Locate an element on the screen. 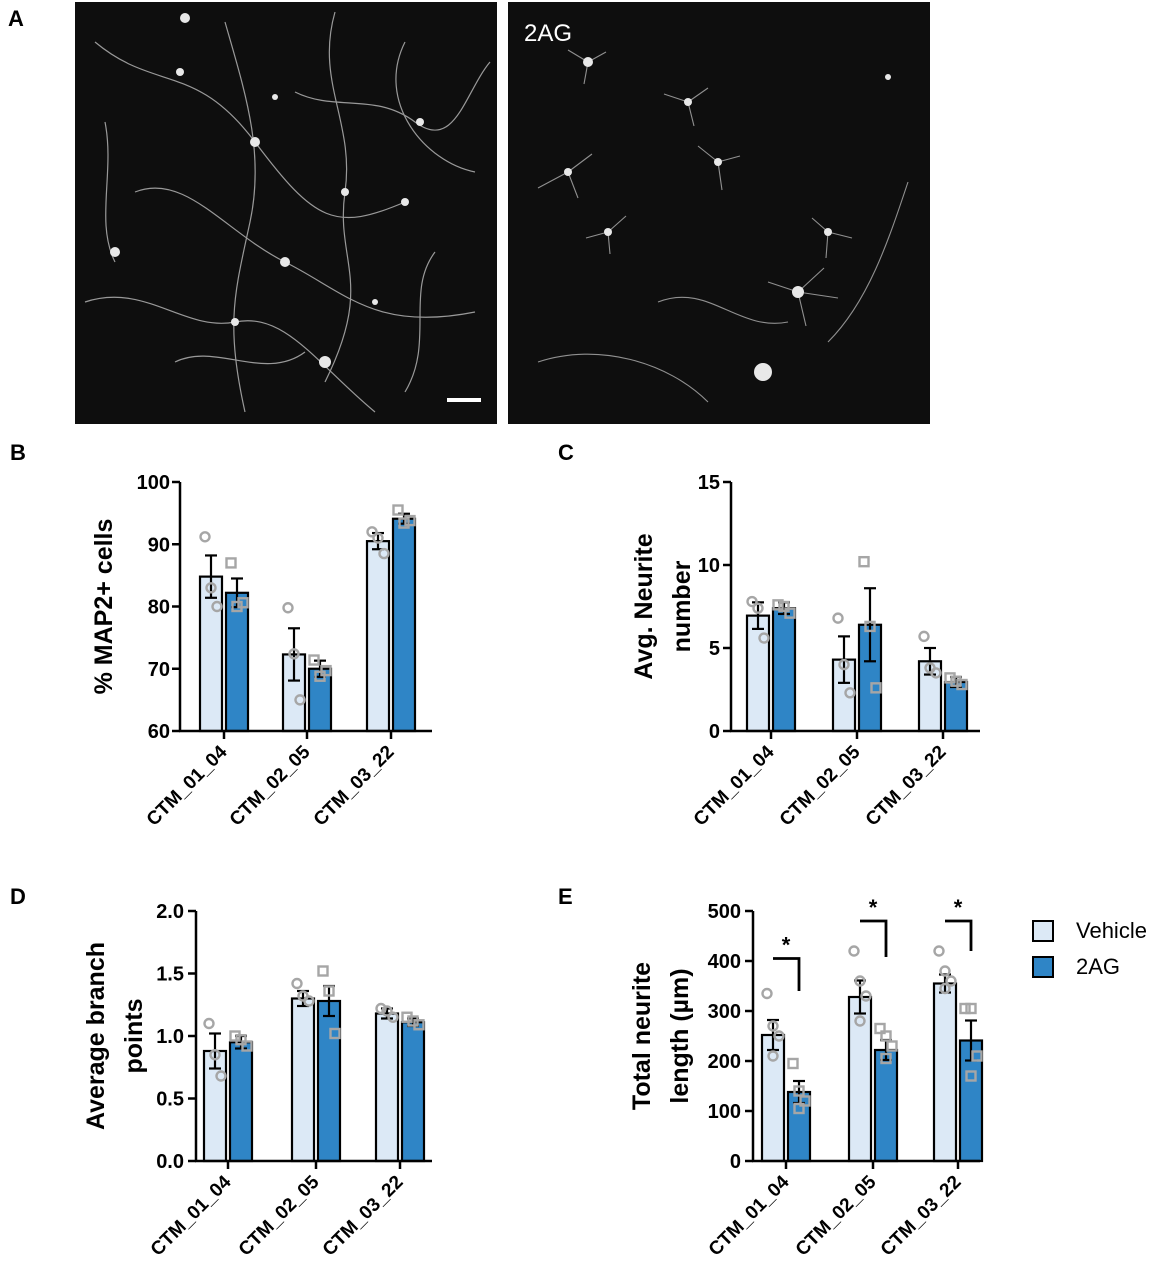 This screenshot has height=1280, width=1151. microscopy-image-vehicle is located at coordinates (286, 213).